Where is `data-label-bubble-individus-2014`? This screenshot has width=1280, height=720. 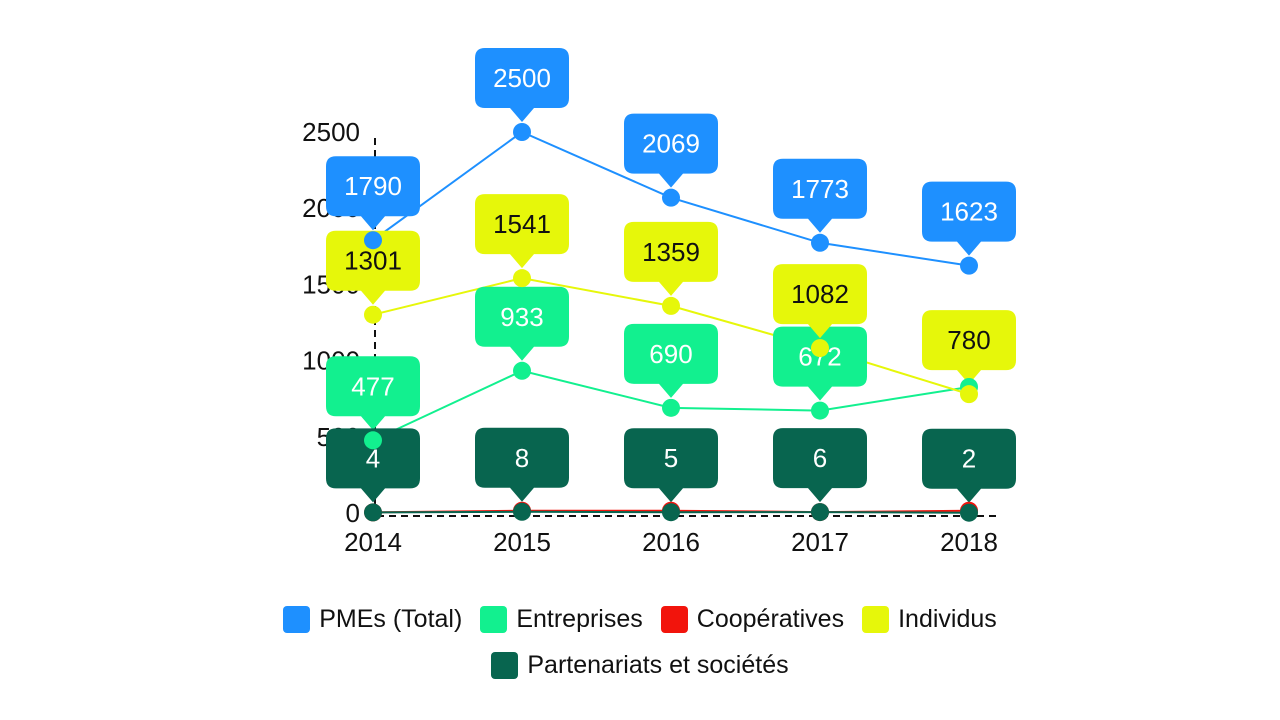
data-label-bubble-individus-2014 is located at coordinates (373, 267).